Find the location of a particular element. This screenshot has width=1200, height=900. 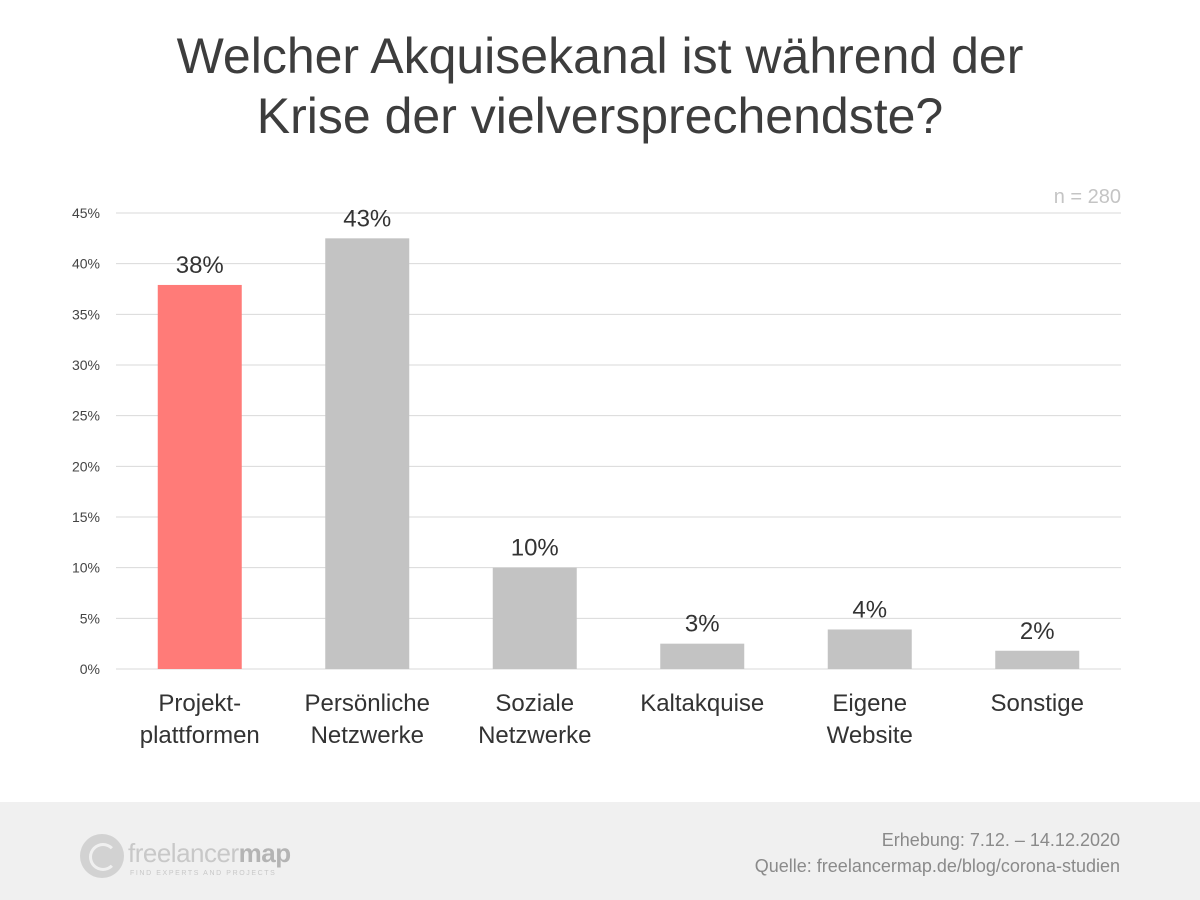

y-tick-label: 15% is located at coordinates (86, 517).